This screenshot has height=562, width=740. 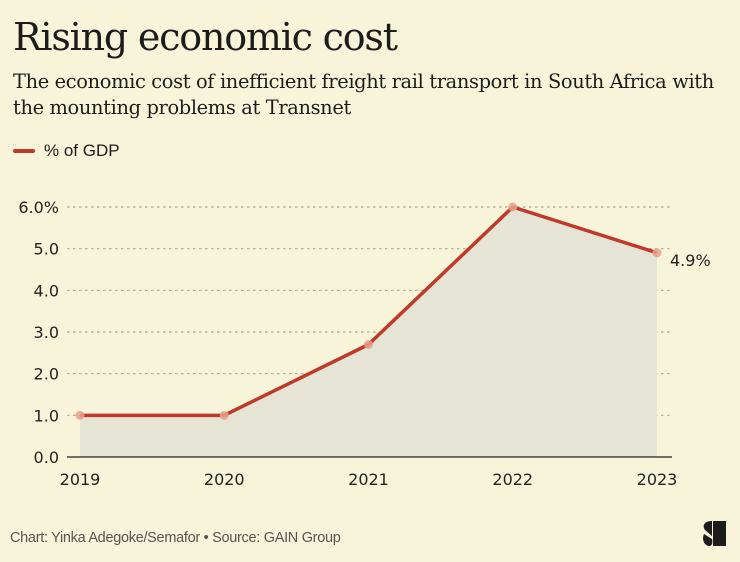 I want to click on x-tick-label: 2022, so click(x=512, y=479).